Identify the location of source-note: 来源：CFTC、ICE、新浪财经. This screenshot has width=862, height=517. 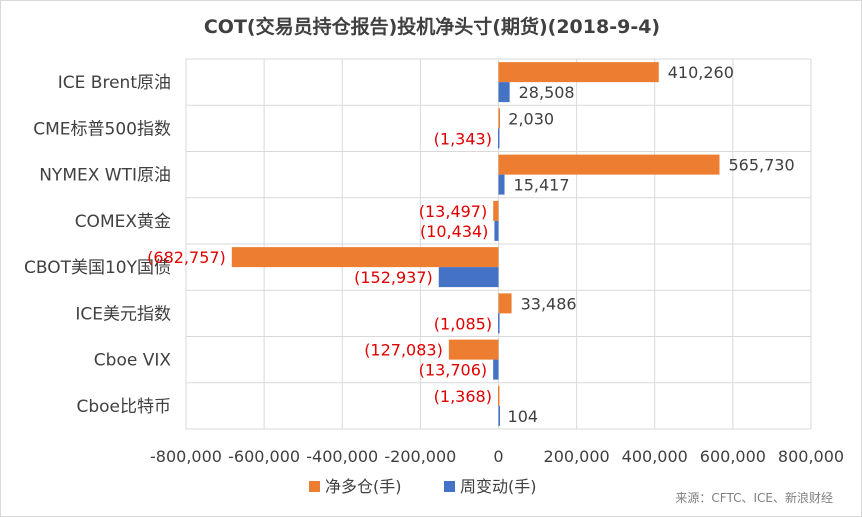
(754, 497).